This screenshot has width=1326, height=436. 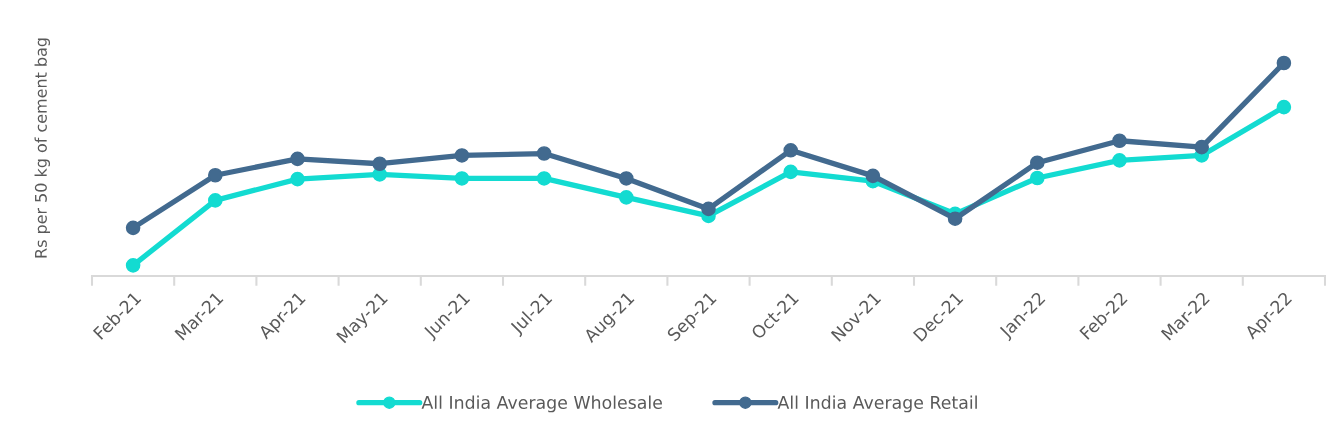 What do you see at coordinates (877, 404) in the screenshot?
I see `legend-label: All India Average Retail` at bounding box center [877, 404].